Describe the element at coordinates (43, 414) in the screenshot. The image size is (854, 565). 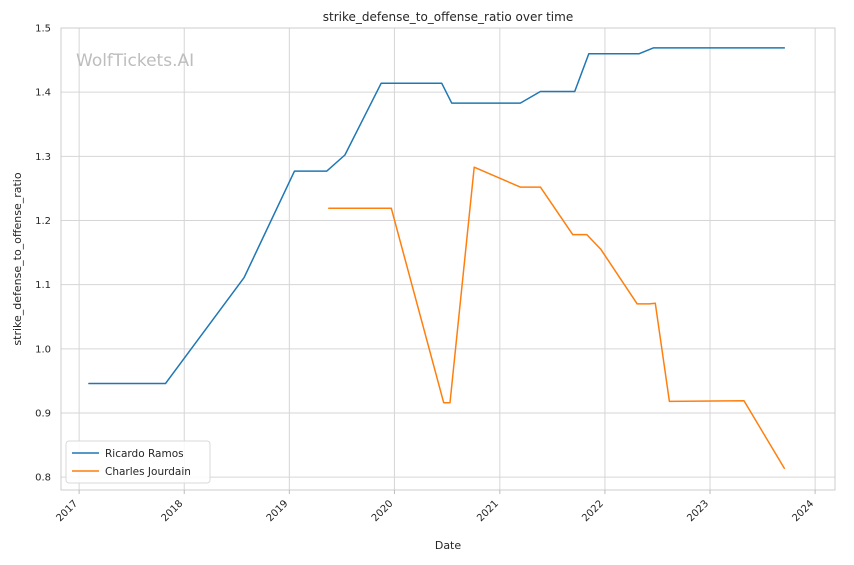
I see `y-tick-label: 0.9` at that location.